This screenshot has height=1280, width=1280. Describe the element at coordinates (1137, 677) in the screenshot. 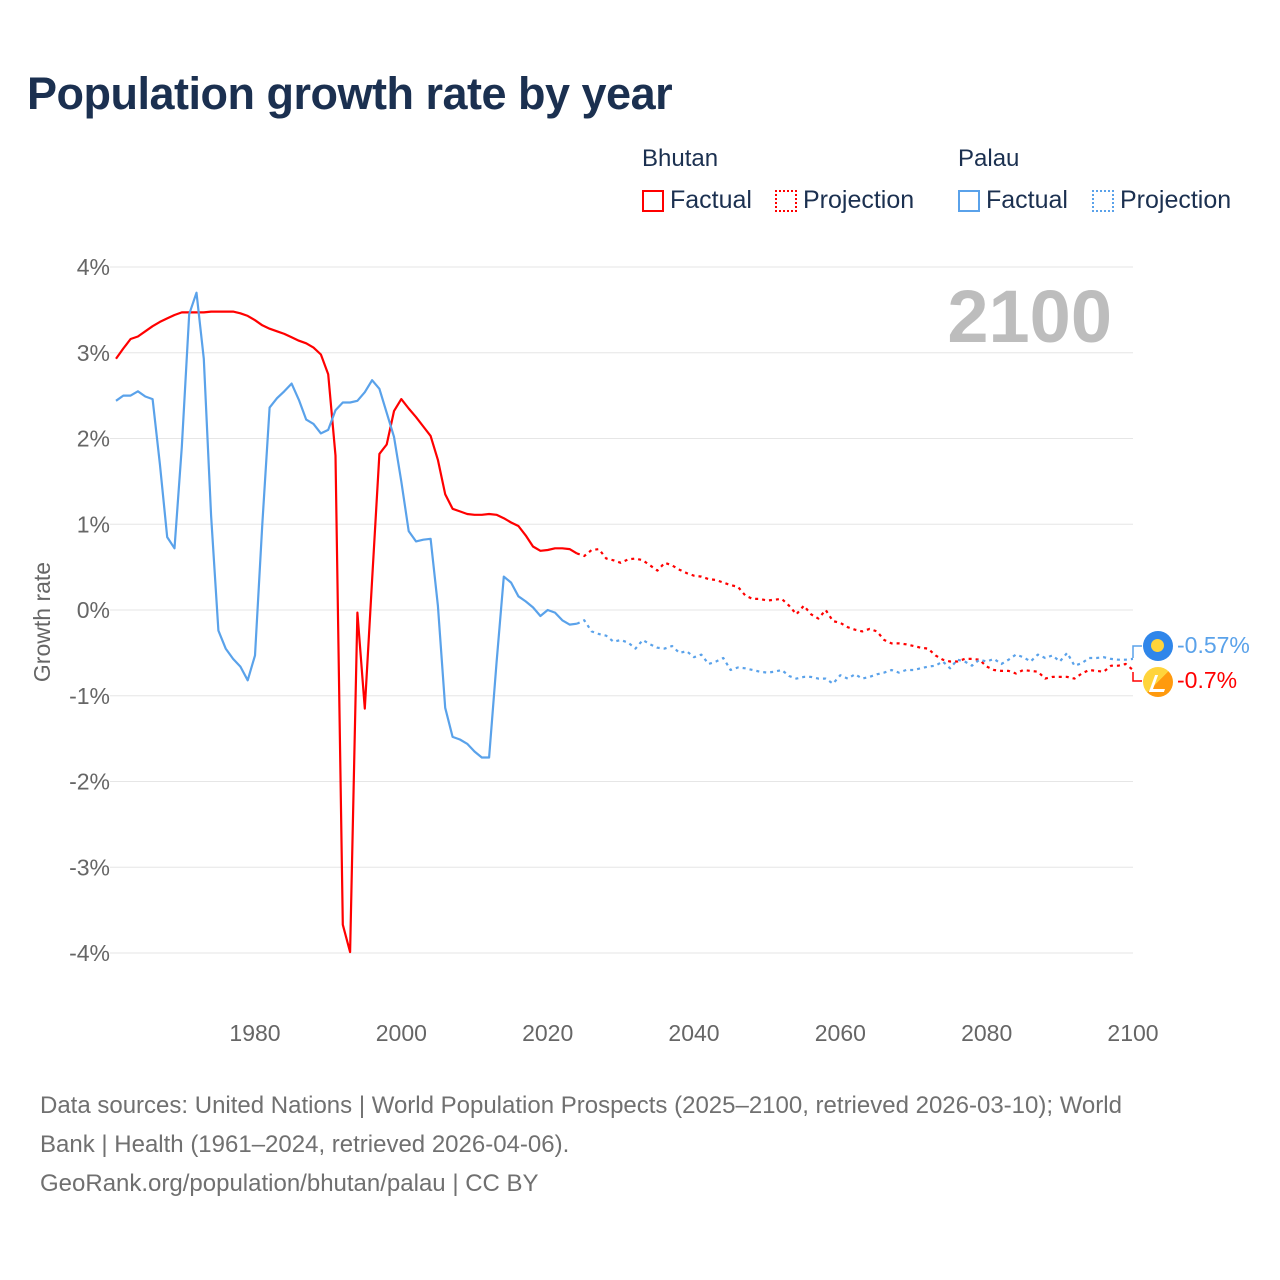

I see `bhutan-leader-line` at that location.